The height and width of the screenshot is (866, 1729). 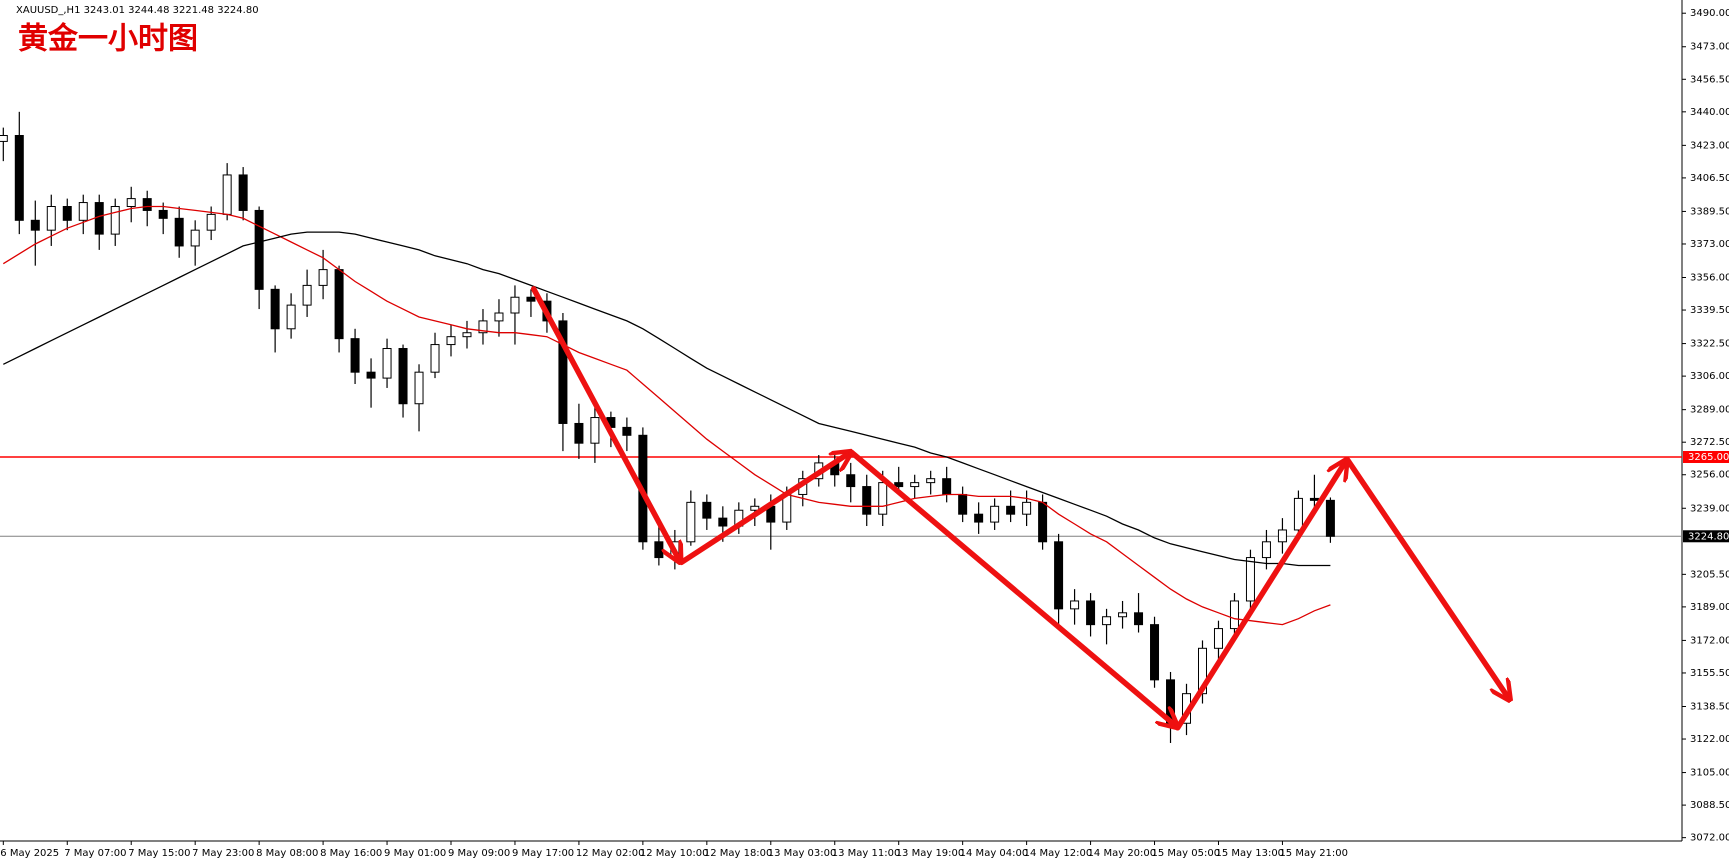 I want to click on y-tick-label: 3122.00, so click(x=1709, y=739).